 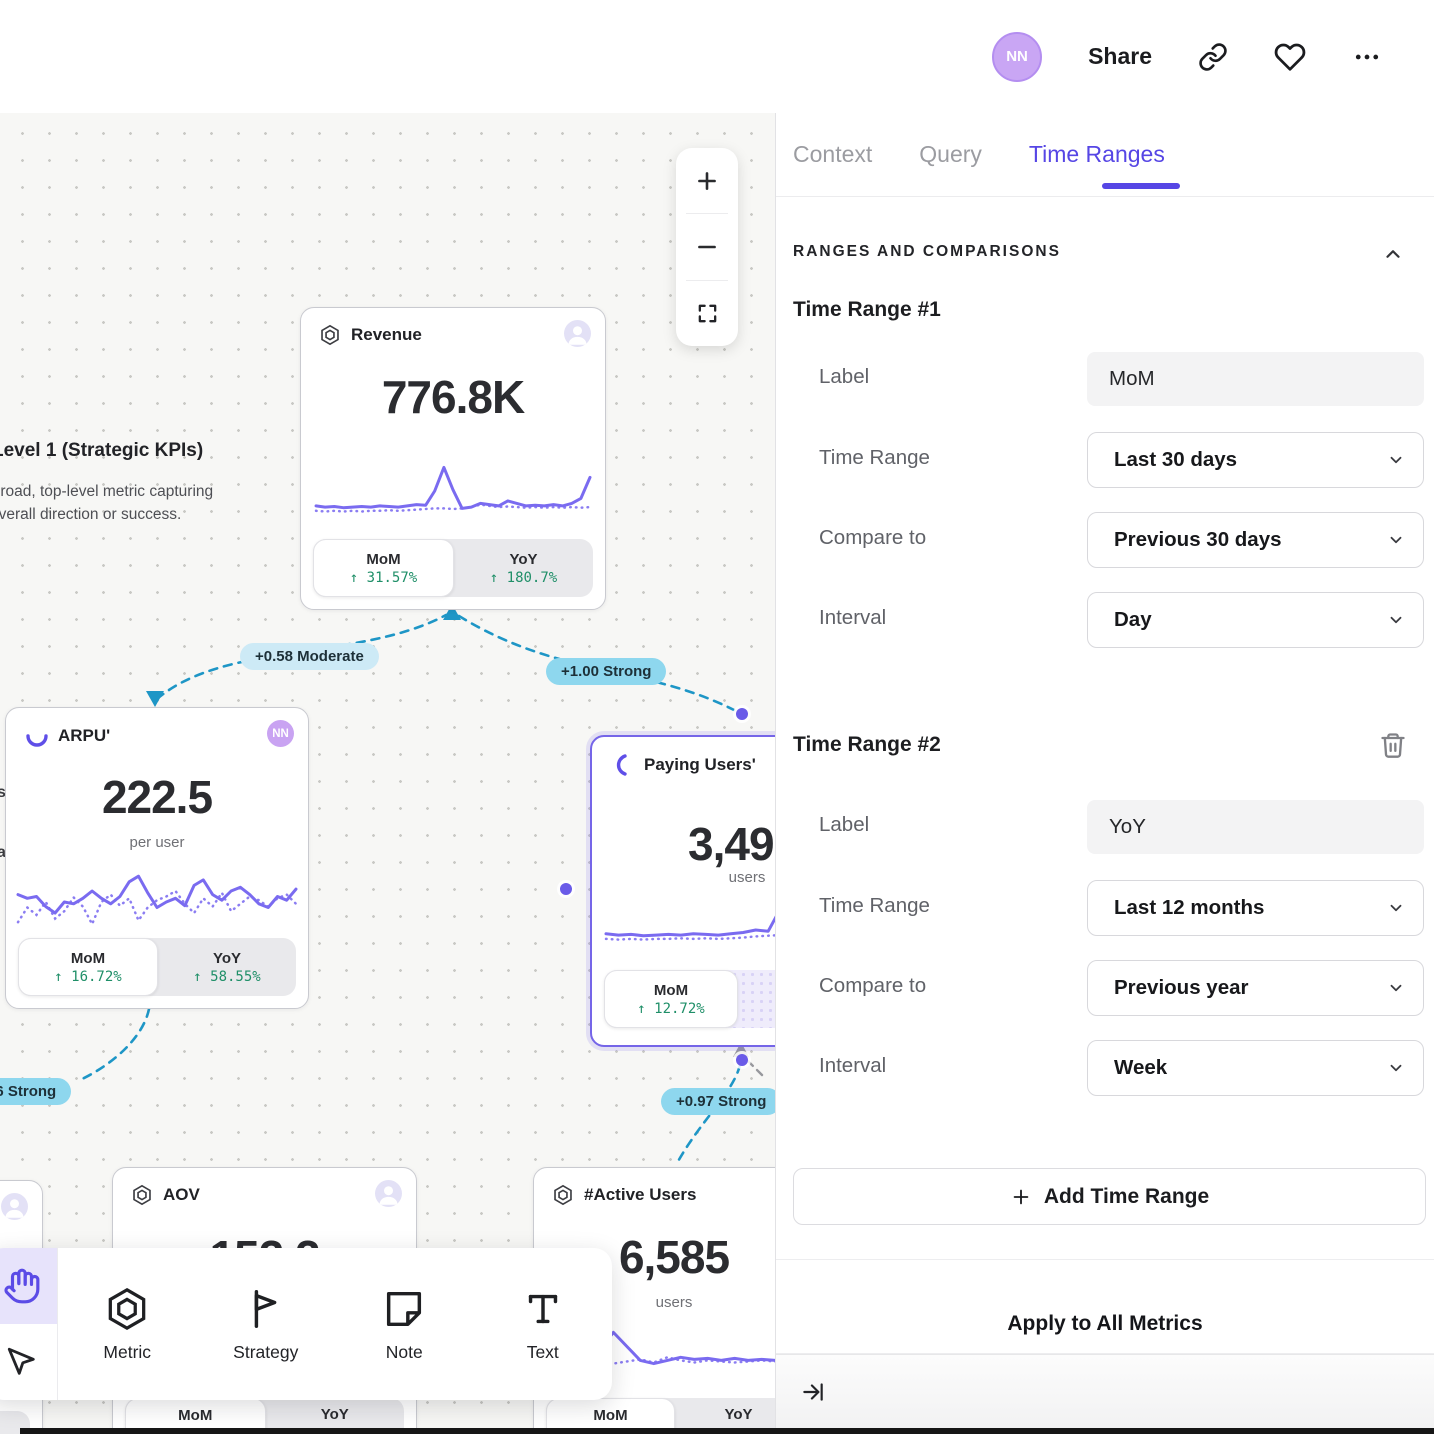 I want to click on tool-text: Text, so click(x=543, y=1324).